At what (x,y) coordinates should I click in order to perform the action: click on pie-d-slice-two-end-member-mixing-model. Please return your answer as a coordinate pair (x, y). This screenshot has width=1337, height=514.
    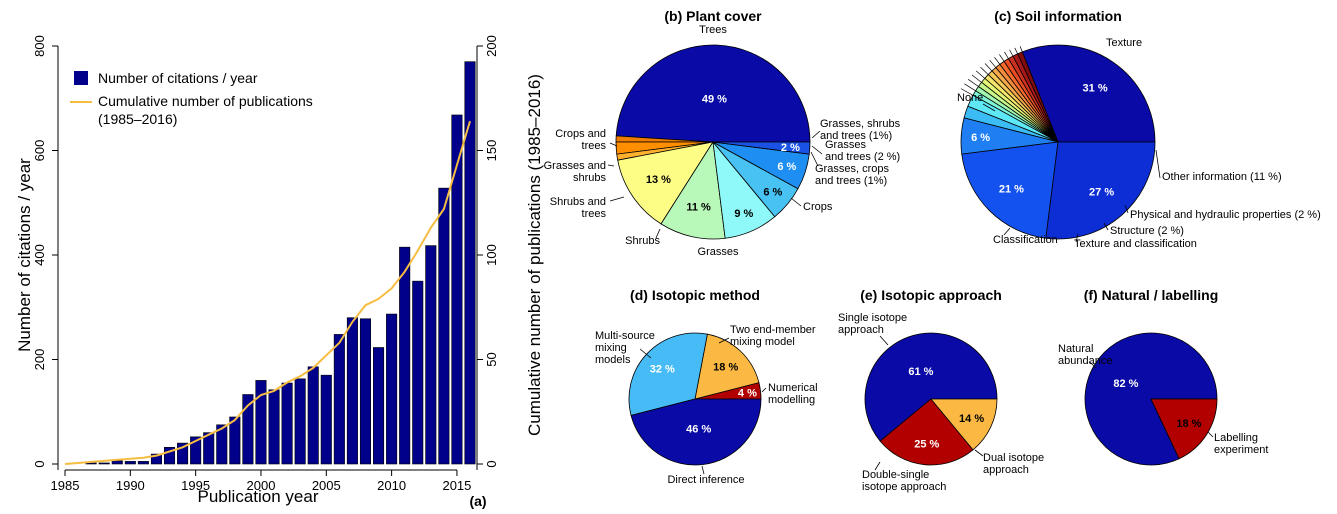
    Looking at the image, I should click on (727, 366).